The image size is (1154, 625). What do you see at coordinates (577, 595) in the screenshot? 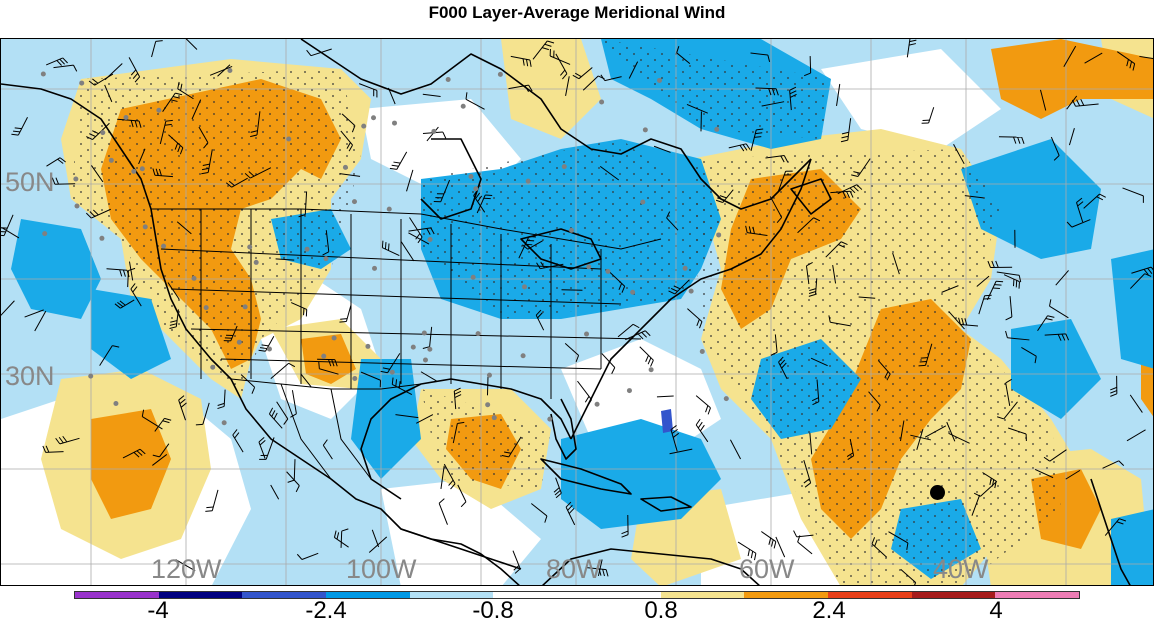
I see `colorbar` at bounding box center [577, 595].